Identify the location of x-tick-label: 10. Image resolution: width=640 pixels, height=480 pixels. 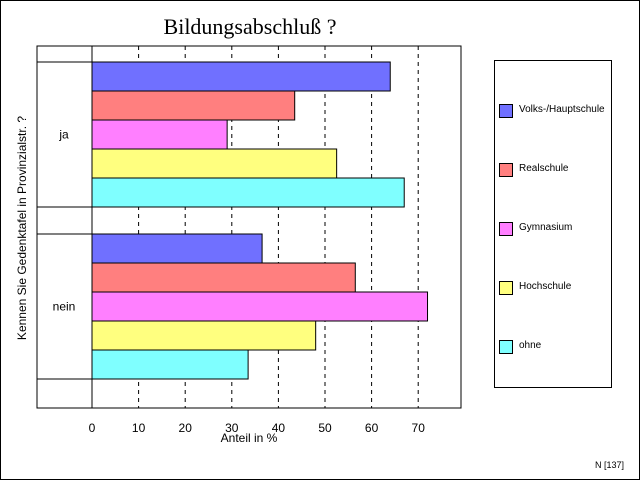
(139, 428).